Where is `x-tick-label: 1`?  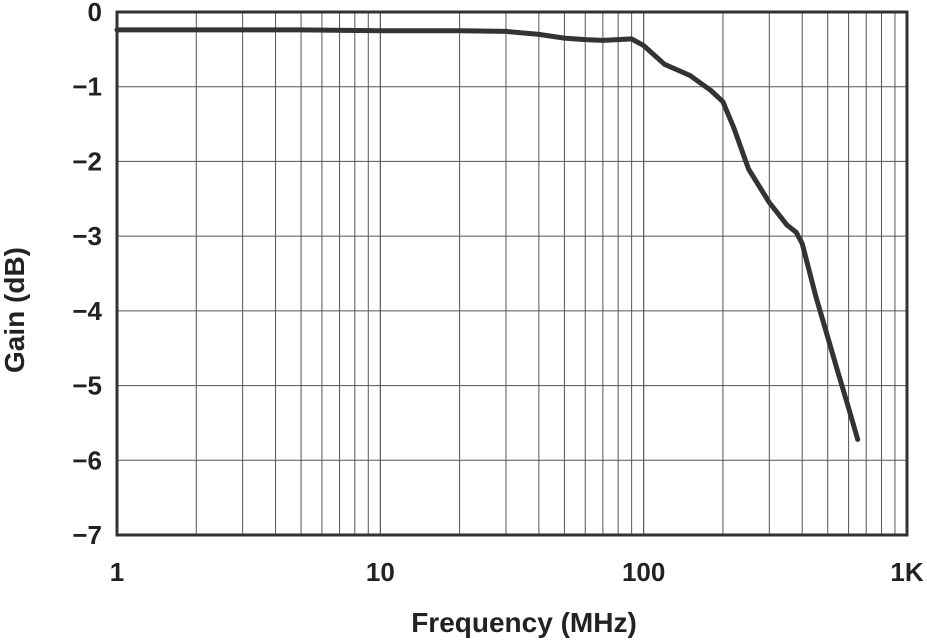
x-tick-label: 1 is located at coordinates (117, 572).